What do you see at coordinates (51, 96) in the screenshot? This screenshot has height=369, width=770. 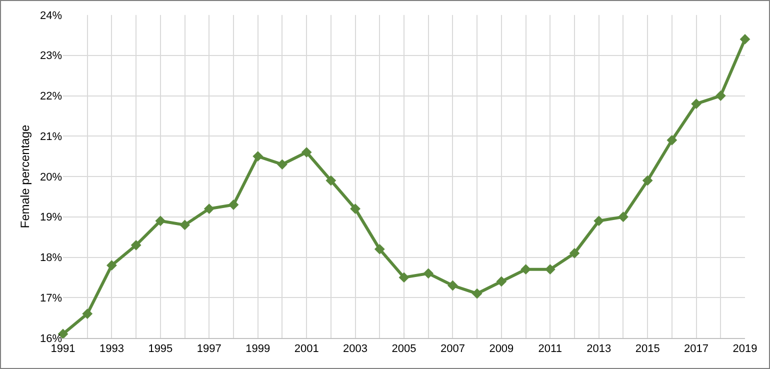 I see `y-tick-label: 22%` at bounding box center [51, 96].